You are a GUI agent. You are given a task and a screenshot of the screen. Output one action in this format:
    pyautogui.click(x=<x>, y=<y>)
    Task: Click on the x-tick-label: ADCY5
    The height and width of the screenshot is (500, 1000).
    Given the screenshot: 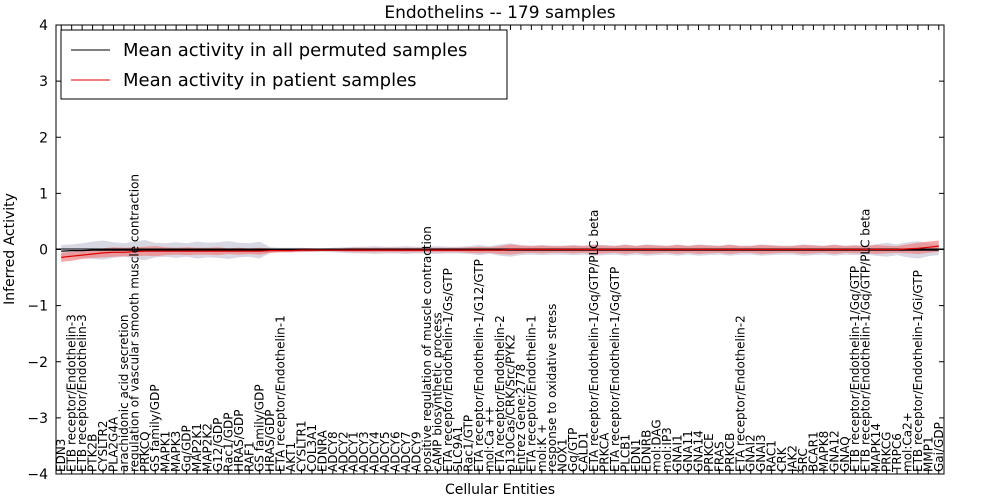 What is the action you would take?
    pyautogui.click(x=385, y=451)
    